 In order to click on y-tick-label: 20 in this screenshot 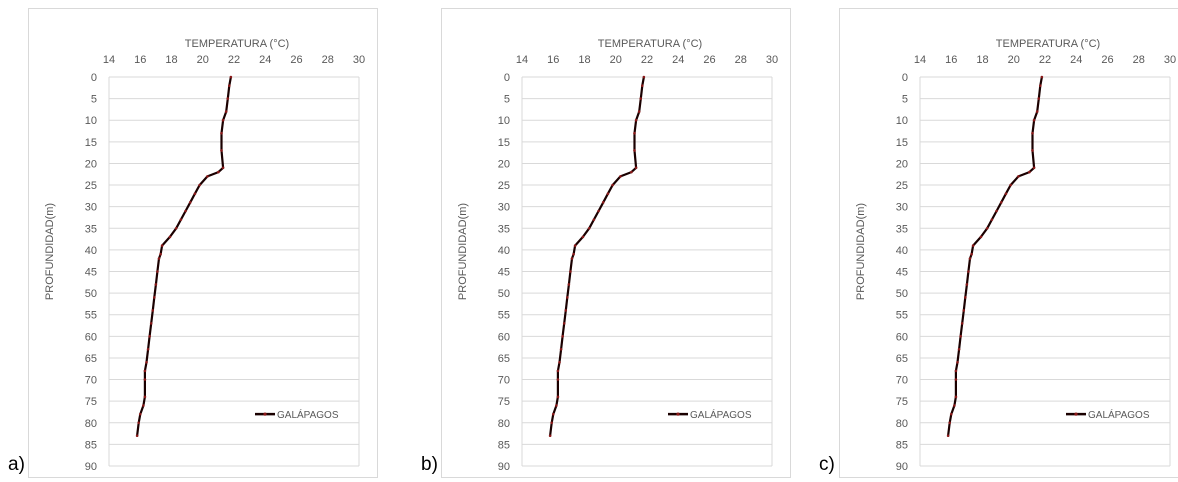, I will do `click(504, 164)`.